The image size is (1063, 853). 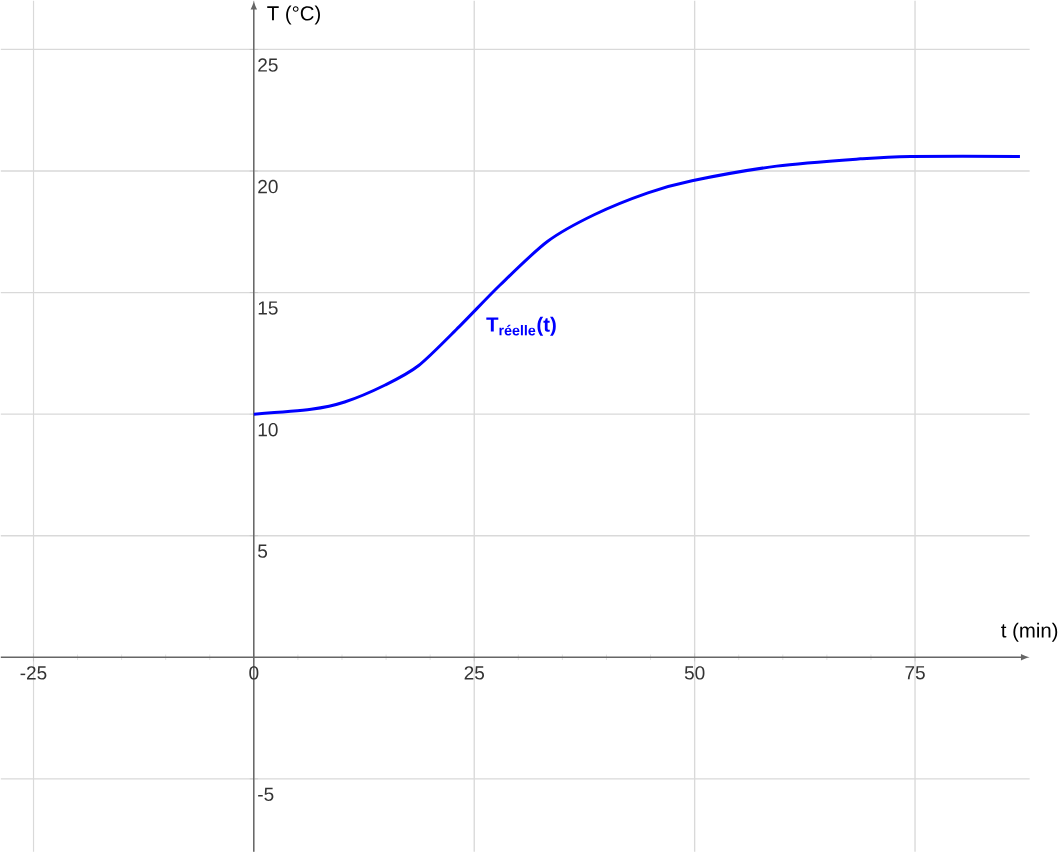 What do you see at coordinates (263, 551) in the screenshot?
I see `y-tick-label: 5` at bounding box center [263, 551].